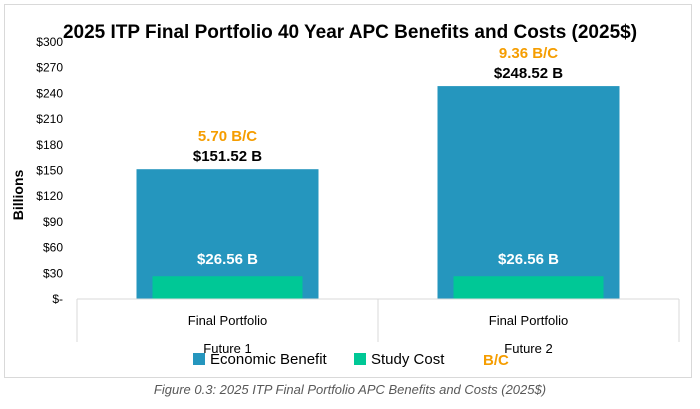  I want to click on y-tick-label: $-, so click(57, 299).